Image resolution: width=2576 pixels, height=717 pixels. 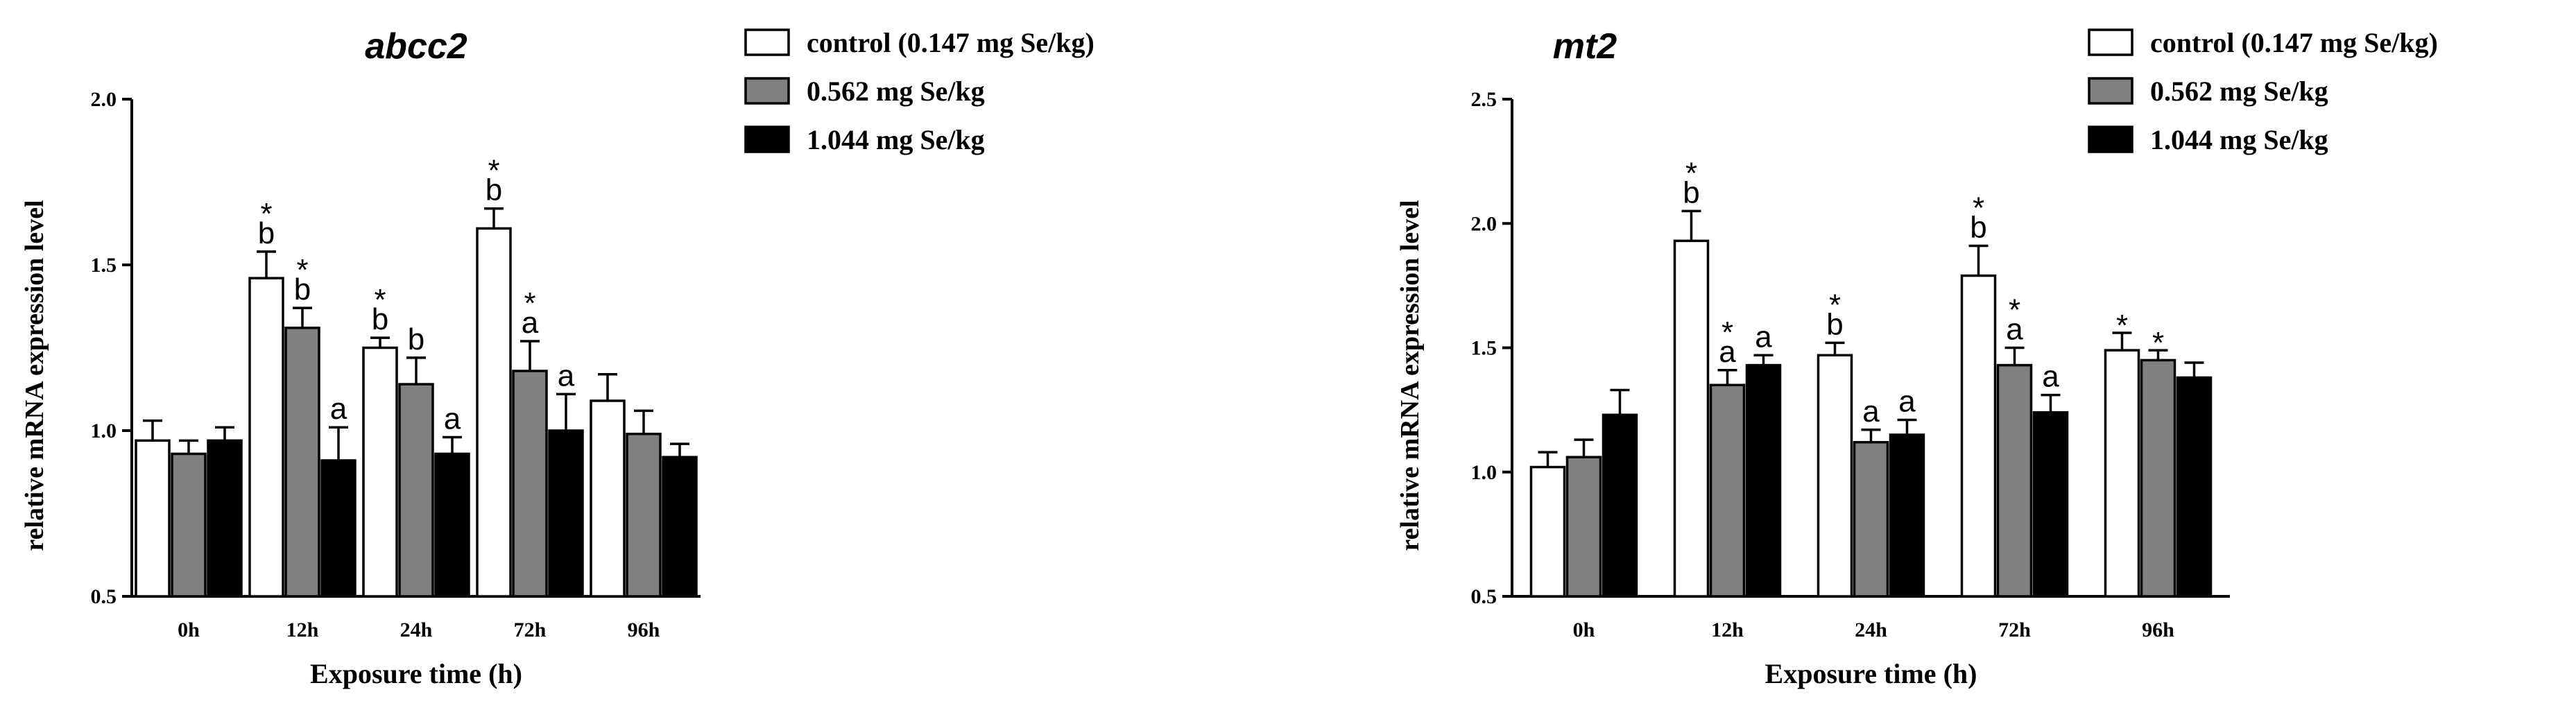 I want to click on y-tick-label: 2.5, so click(x=1484, y=100).